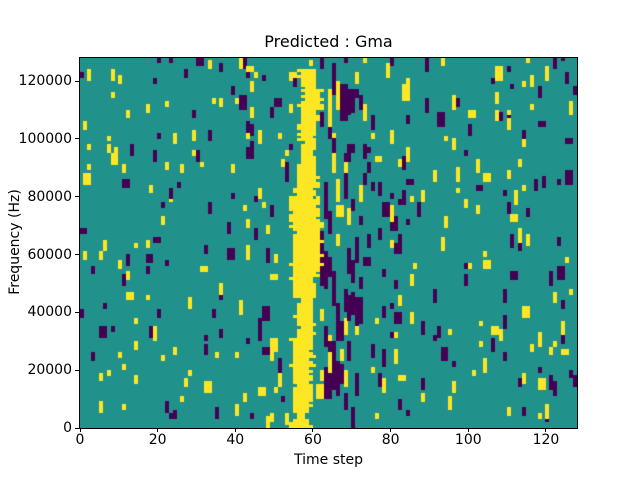 Image resolution: width=640 pixels, height=480 pixels. I want to click on y-tick-label: 80000, so click(49, 196).